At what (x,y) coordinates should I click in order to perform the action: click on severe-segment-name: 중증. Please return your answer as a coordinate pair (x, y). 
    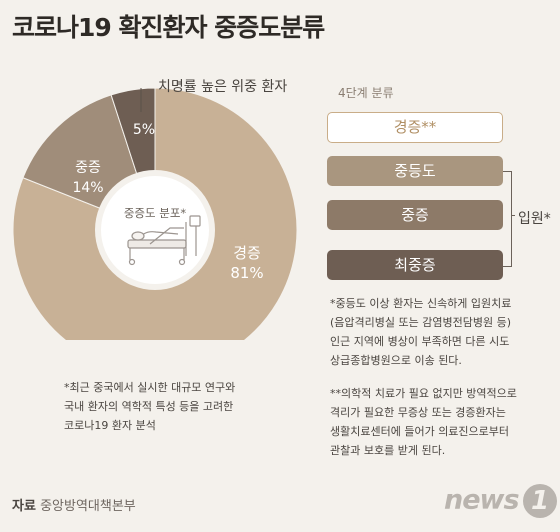
    Looking at the image, I should click on (88, 168).